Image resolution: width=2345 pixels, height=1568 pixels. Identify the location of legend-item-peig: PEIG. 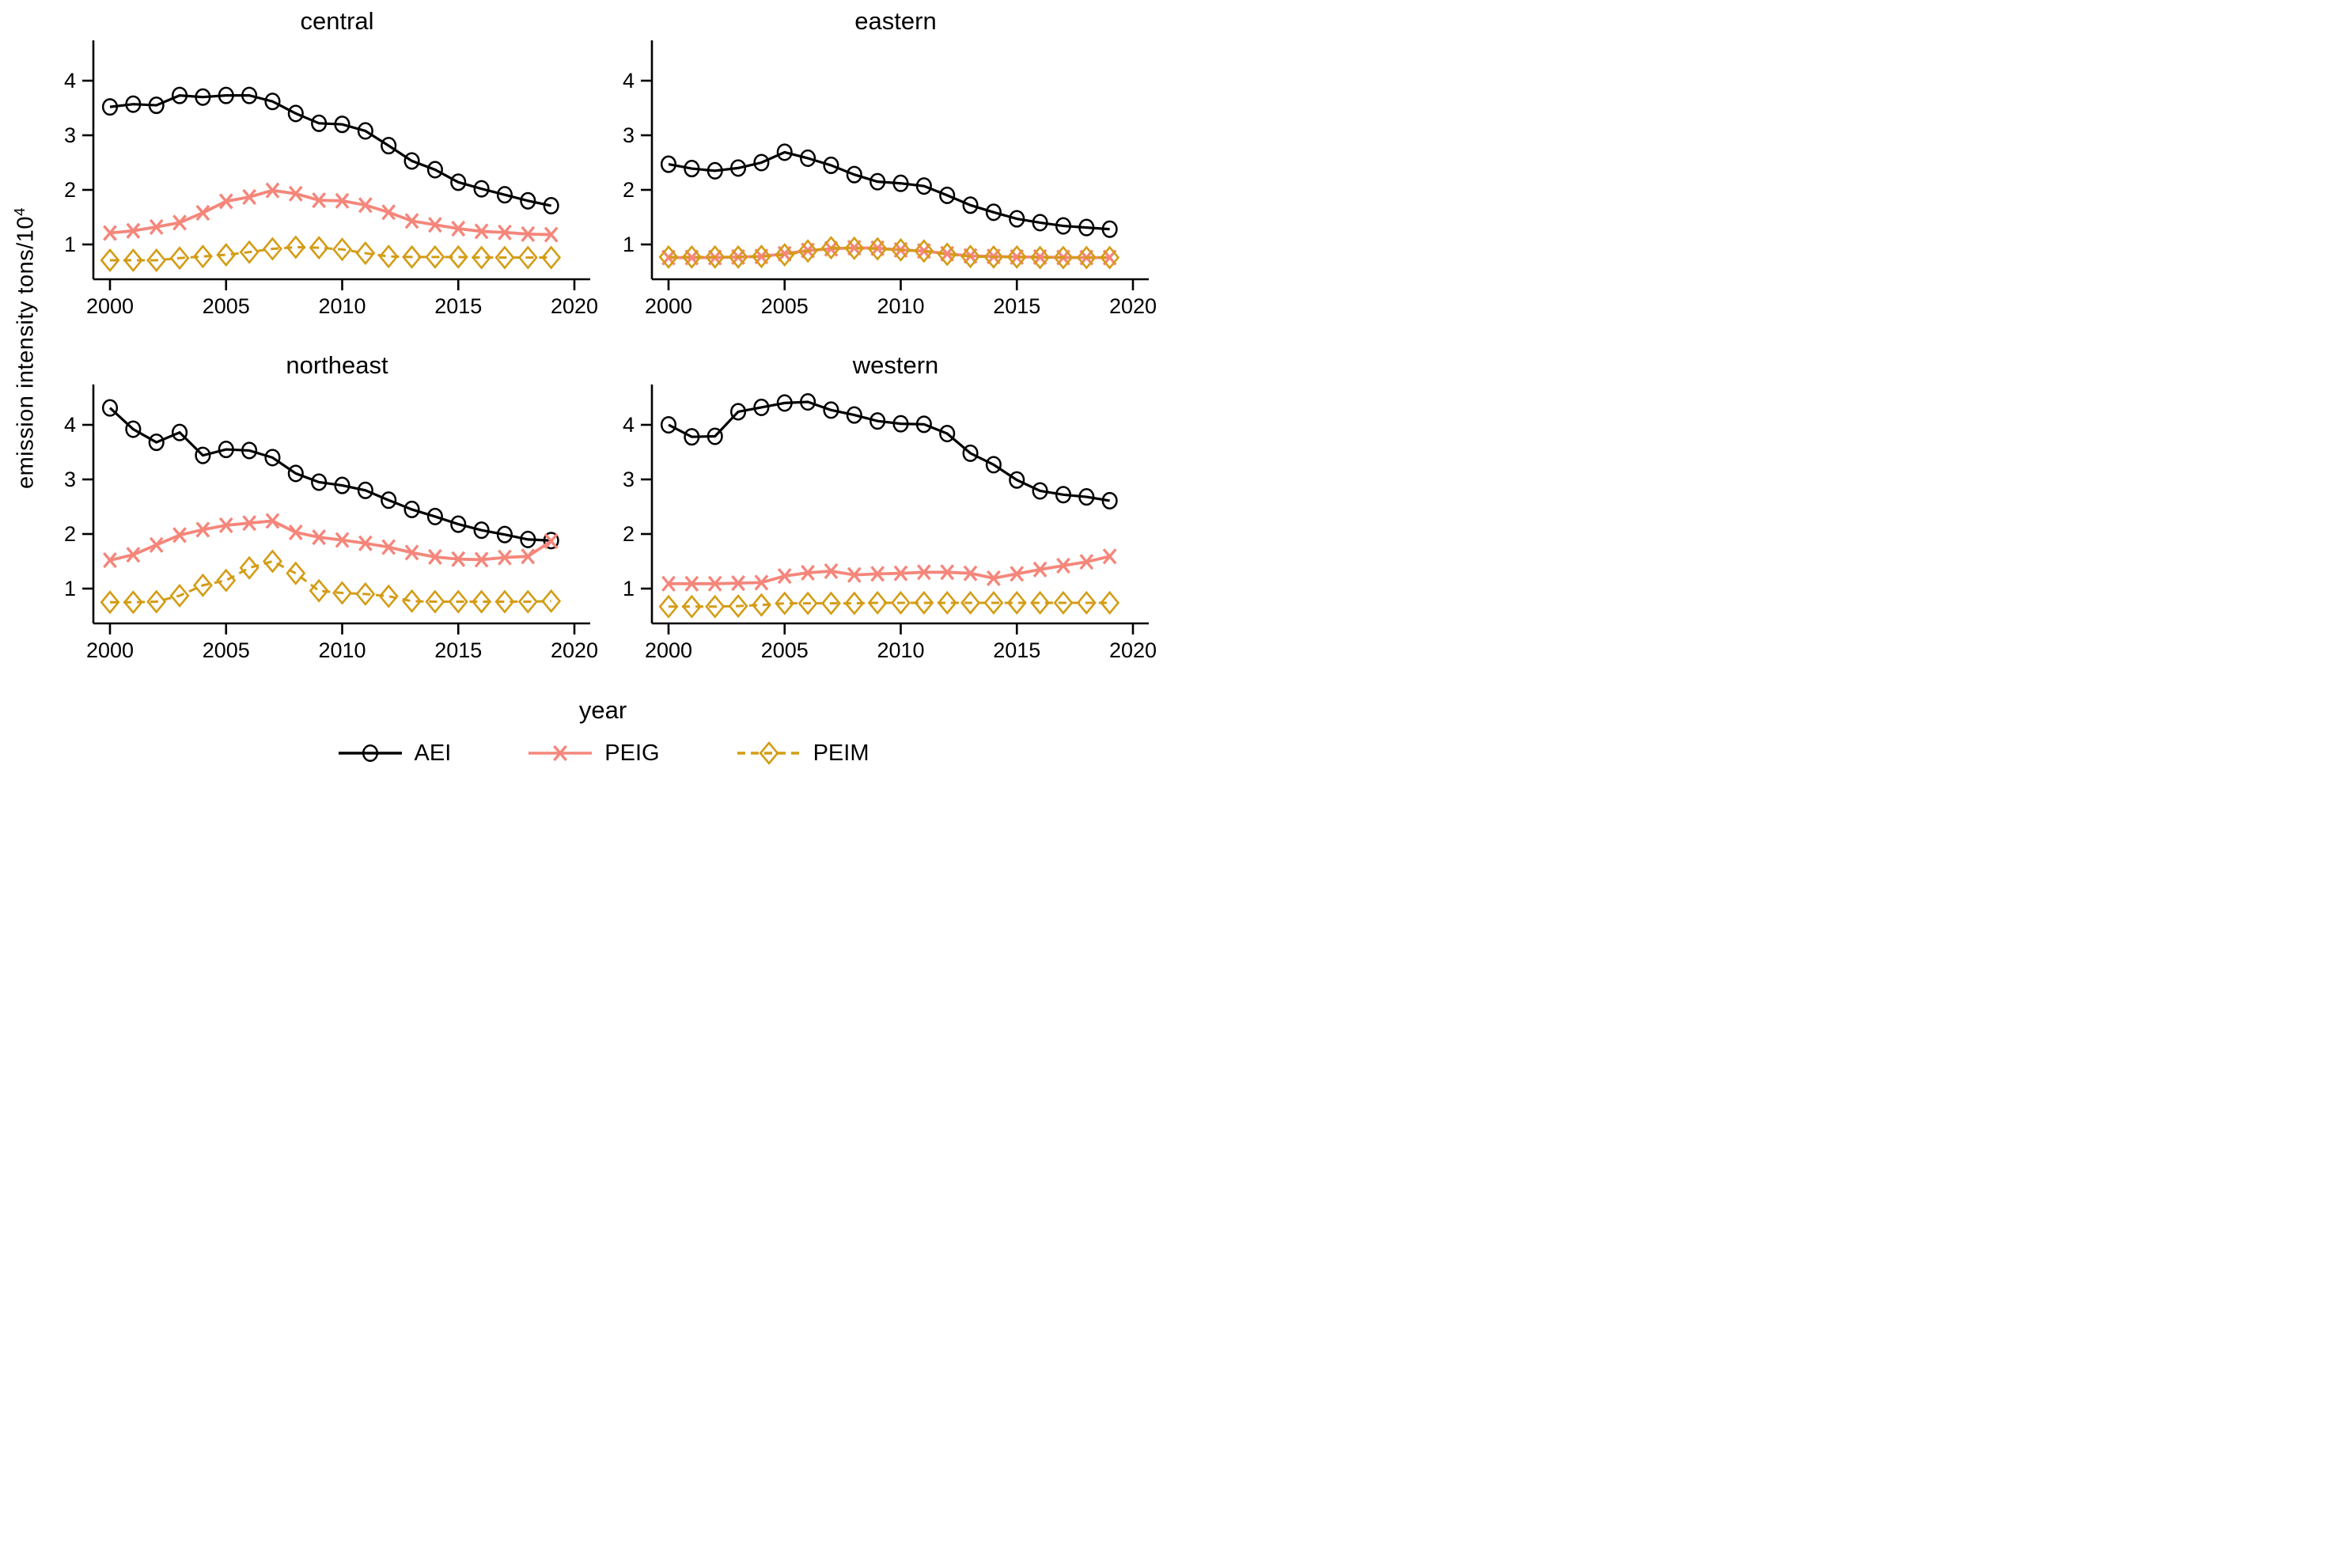
(593, 753).